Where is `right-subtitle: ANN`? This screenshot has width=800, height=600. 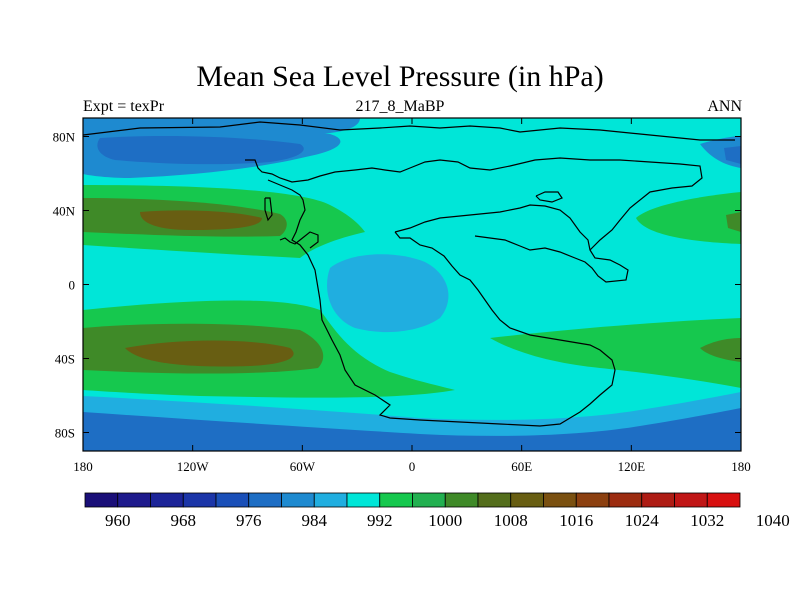
right-subtitle: ANN is located at coordinates (724, 106).